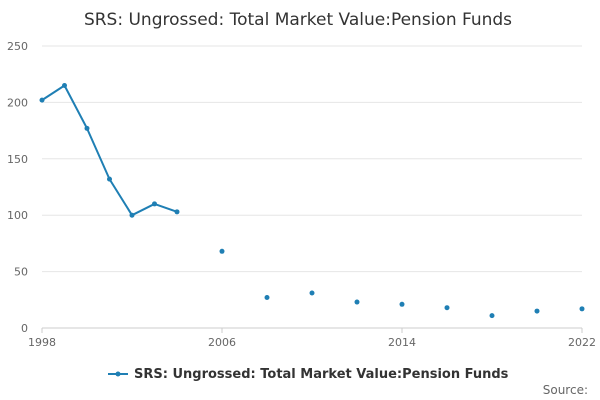  I want to click on x-tick-label: 1998, so click(42, 342).